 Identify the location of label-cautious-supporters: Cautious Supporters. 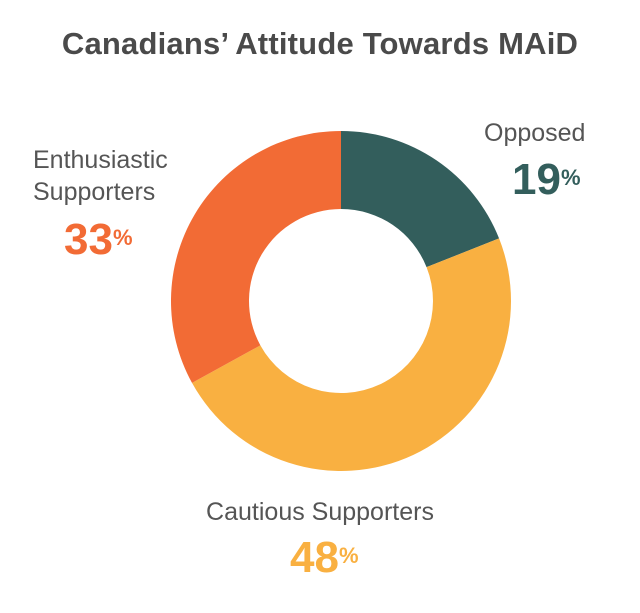
(320, 512).